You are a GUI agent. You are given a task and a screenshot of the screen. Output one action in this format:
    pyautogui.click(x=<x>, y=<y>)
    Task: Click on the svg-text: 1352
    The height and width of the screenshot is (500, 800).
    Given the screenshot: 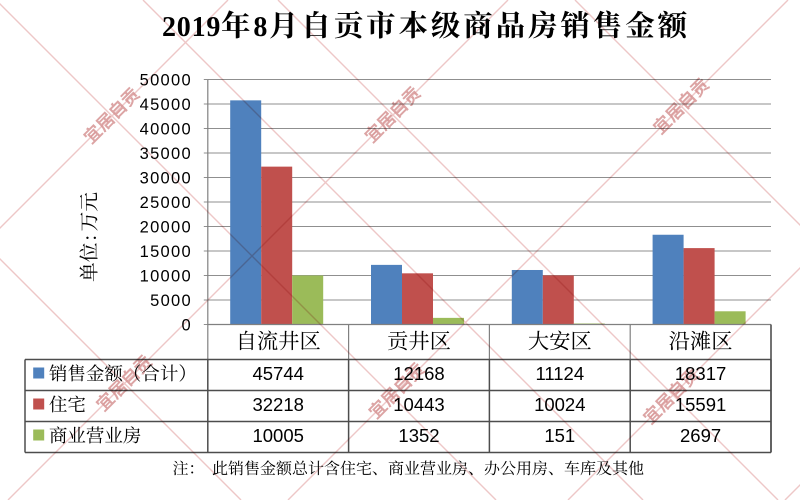 What is the action you would take?
    pyautogui.click(x=418, y=435)
    